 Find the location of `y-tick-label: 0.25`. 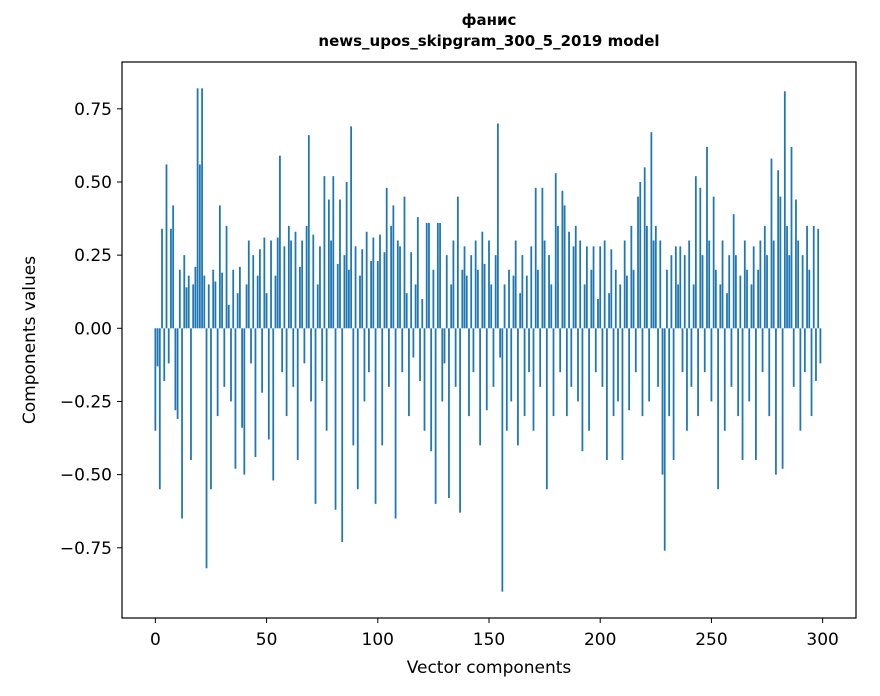

y-tick-label: 0.25 is located at coordinates (93, 256).